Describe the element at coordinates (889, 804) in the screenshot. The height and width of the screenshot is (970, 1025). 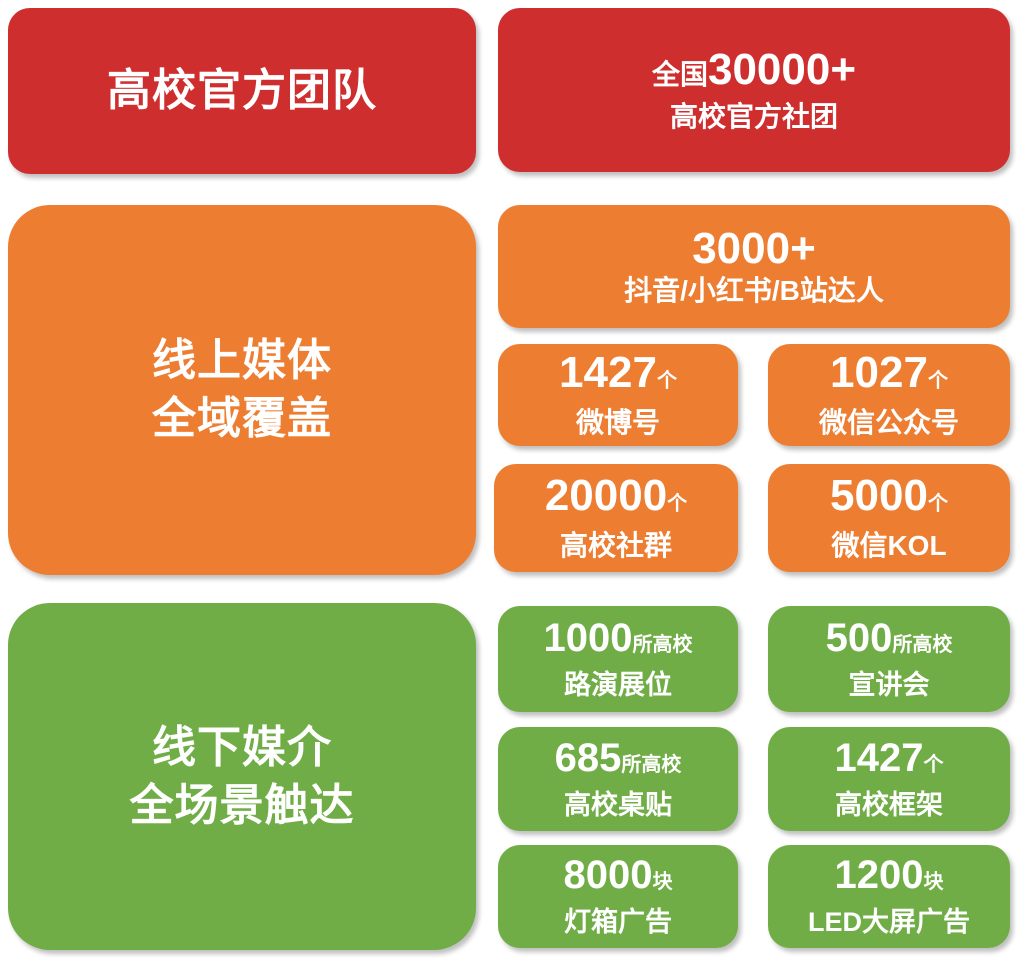
I see `offline-stat-label: 高校框架` at that location.